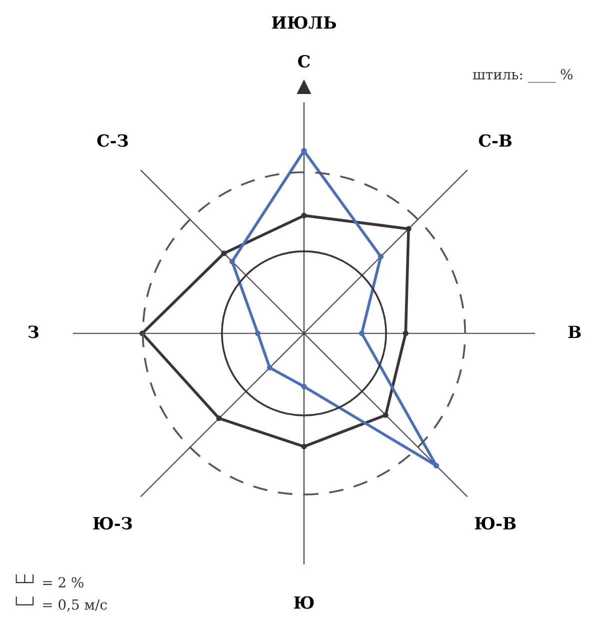 Image resolution: width=608 pixels, height=635 pixels. Describe the element at coordinates (50, 581) in the screenshot. I see `text: └┴┘ = 2 %` at that location.